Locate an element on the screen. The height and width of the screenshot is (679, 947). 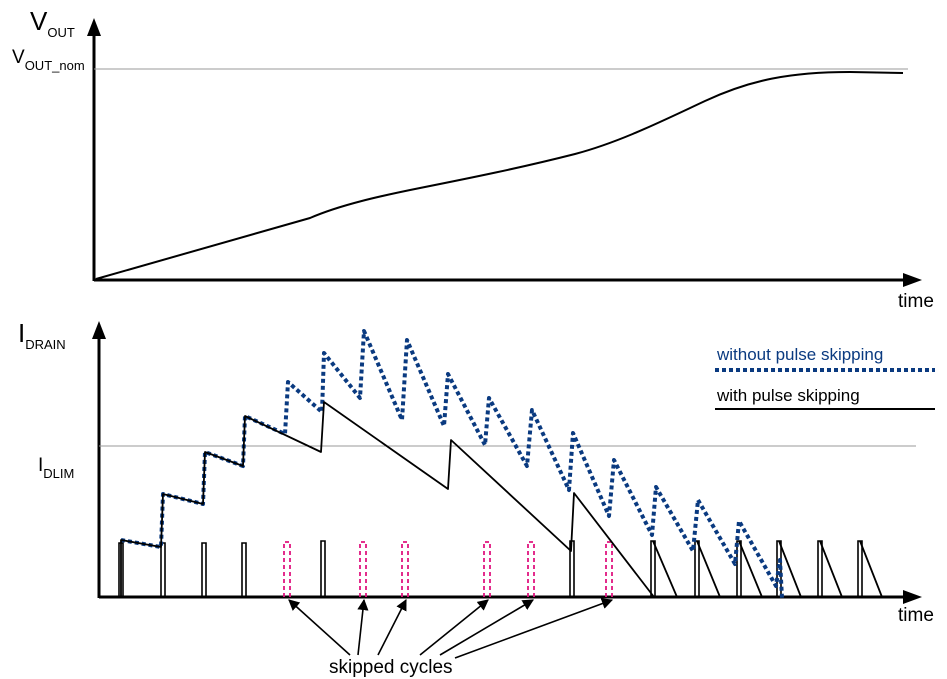
with-pulse-skipping-sawtooth-tail is located at coordinates (767, 569).